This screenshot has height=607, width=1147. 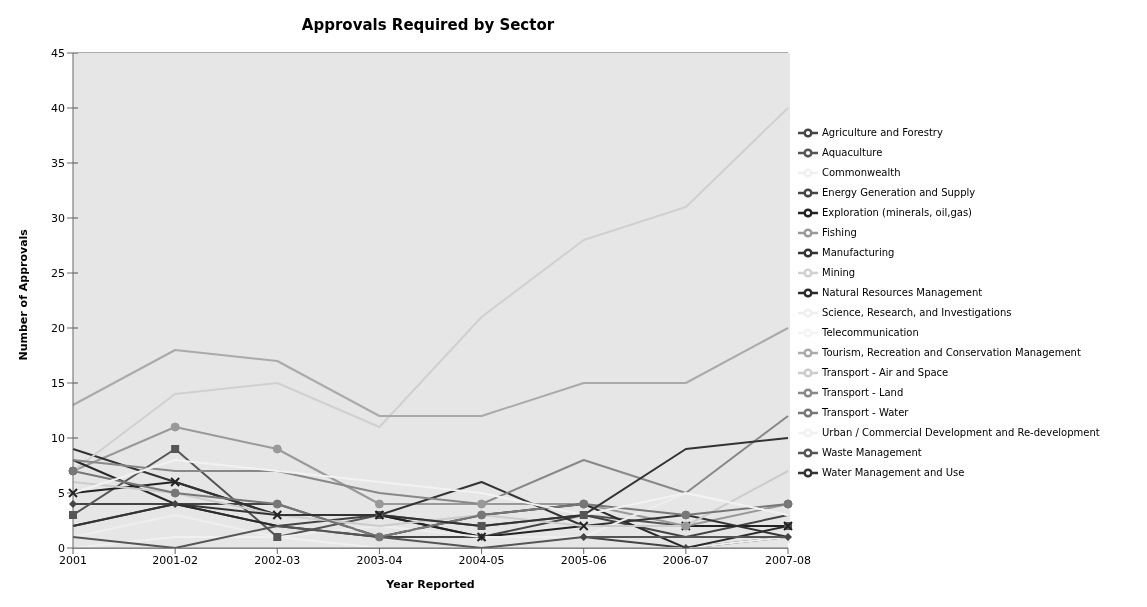 I want to click on legend-label: Energy Generation and Supply, so click(x=899, y=192).